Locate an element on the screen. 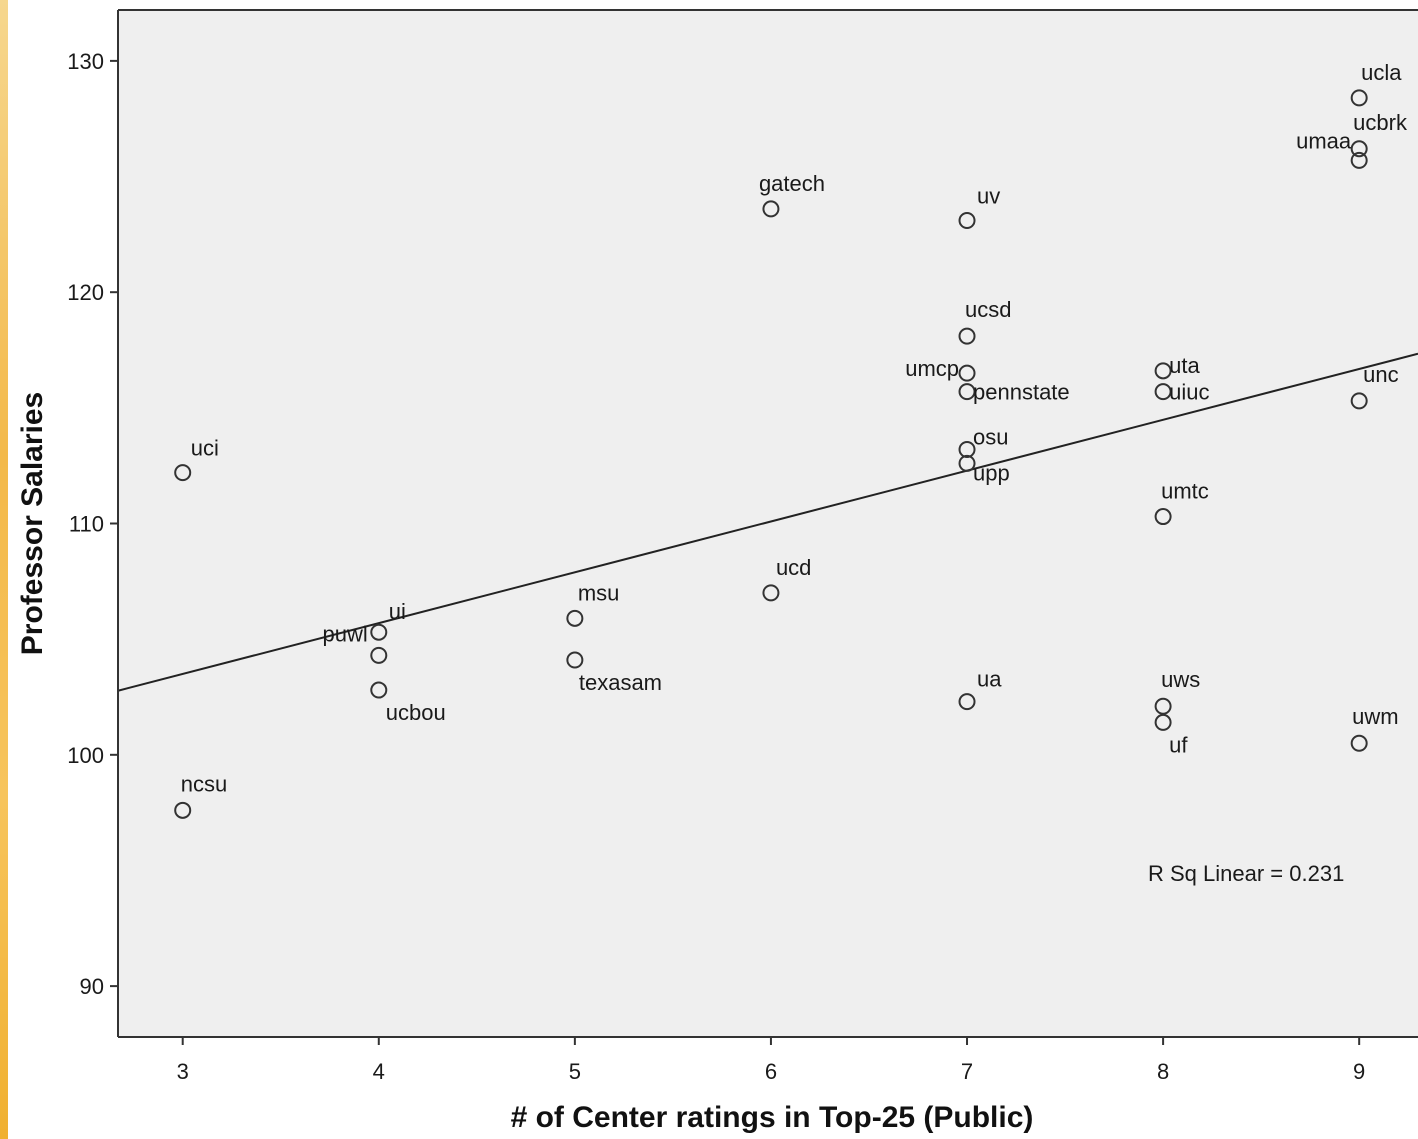 The width and height of the screenshot is (1418, 1139). point-label-uf: uf is located at coordinates (1178, 744).